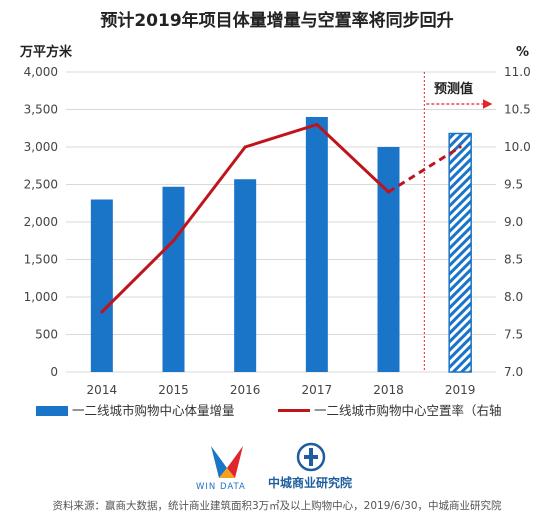  Describe the element at coordinates (221, 487) in the screenshot. I see `win-data-en-label: WIN DATA` at that location.